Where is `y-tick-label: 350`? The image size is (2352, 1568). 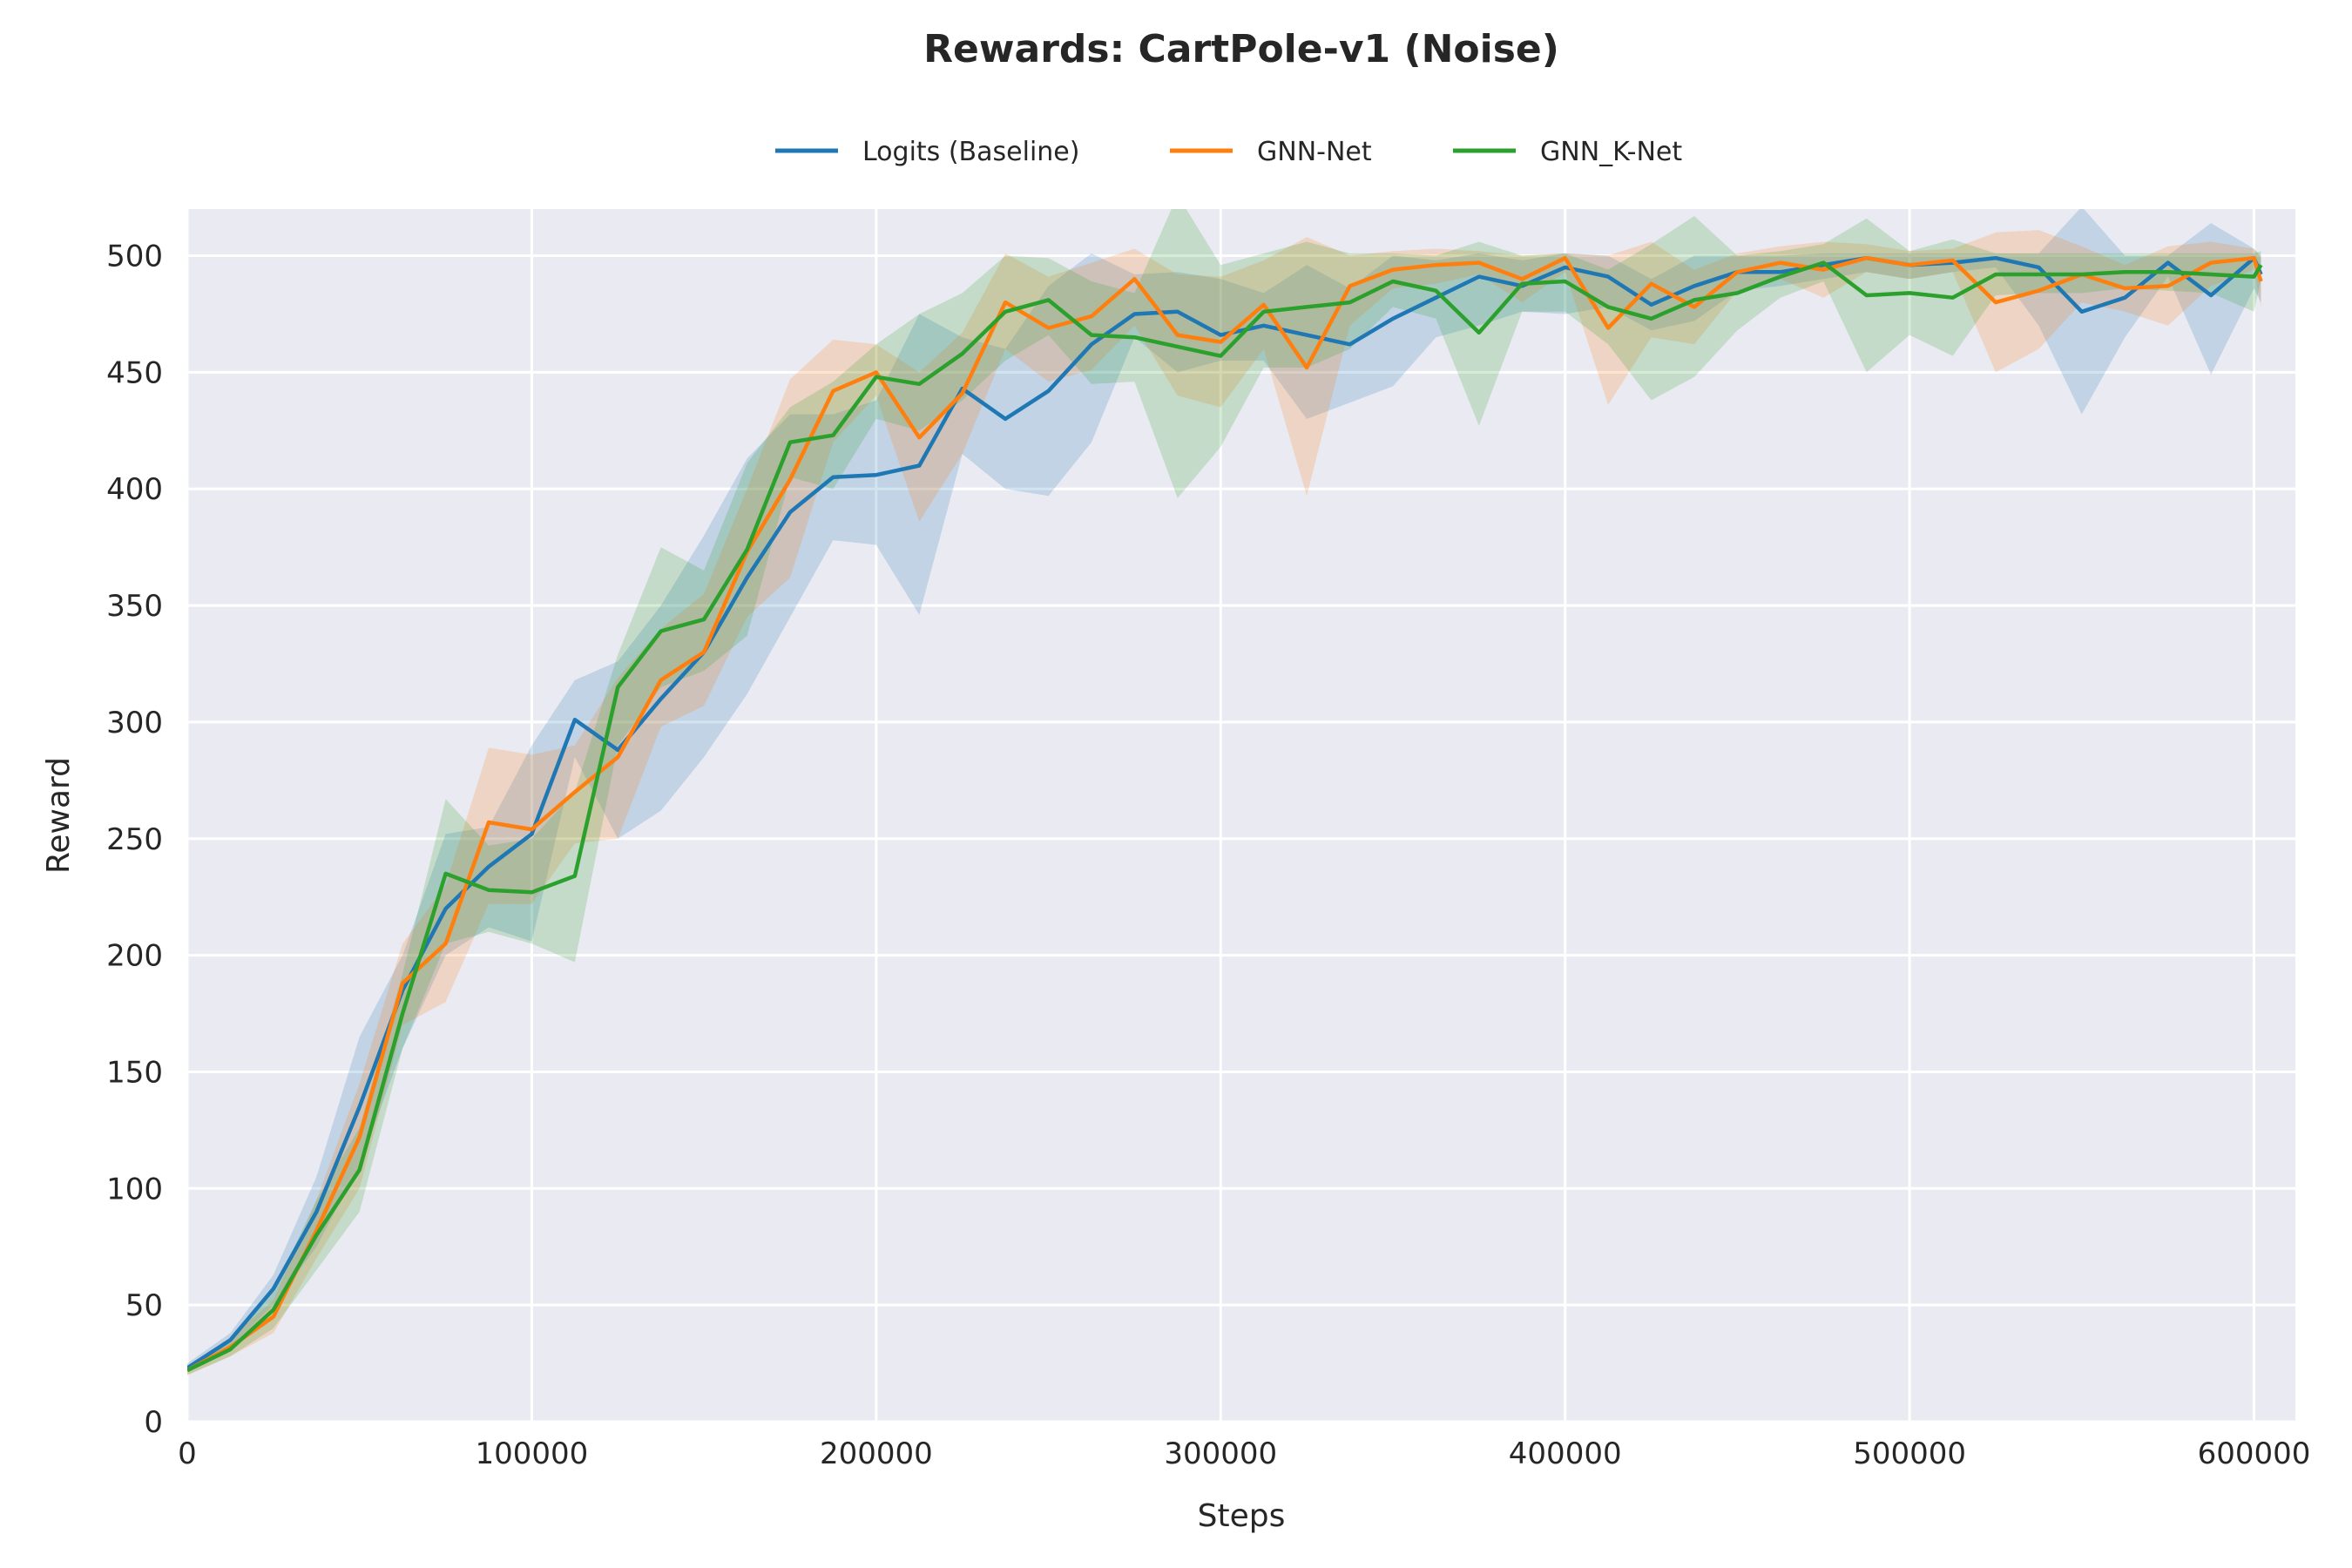
y-tick-label: 350 is located at coordinates (134, 606).